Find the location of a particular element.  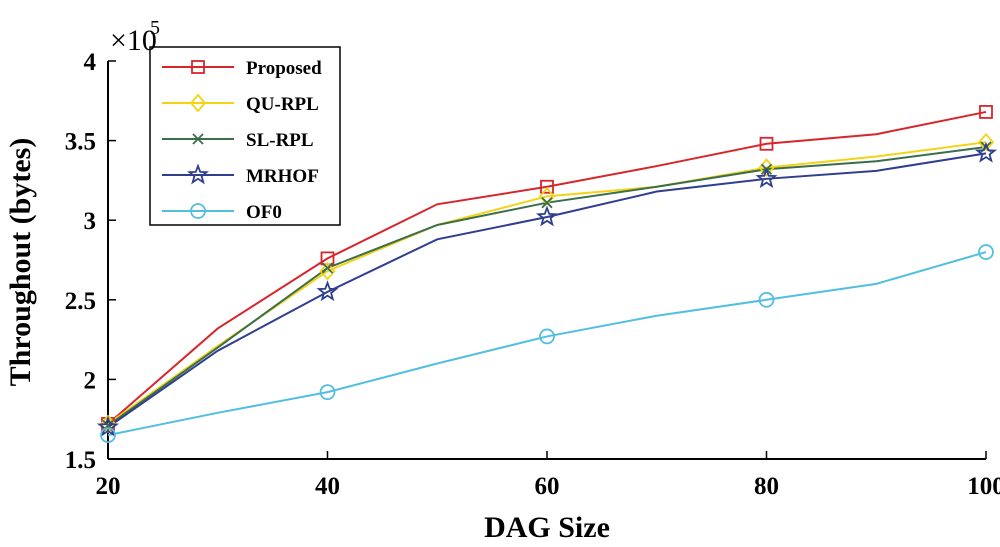

y-tick-label: 4 is located at coordinates (90, 62).